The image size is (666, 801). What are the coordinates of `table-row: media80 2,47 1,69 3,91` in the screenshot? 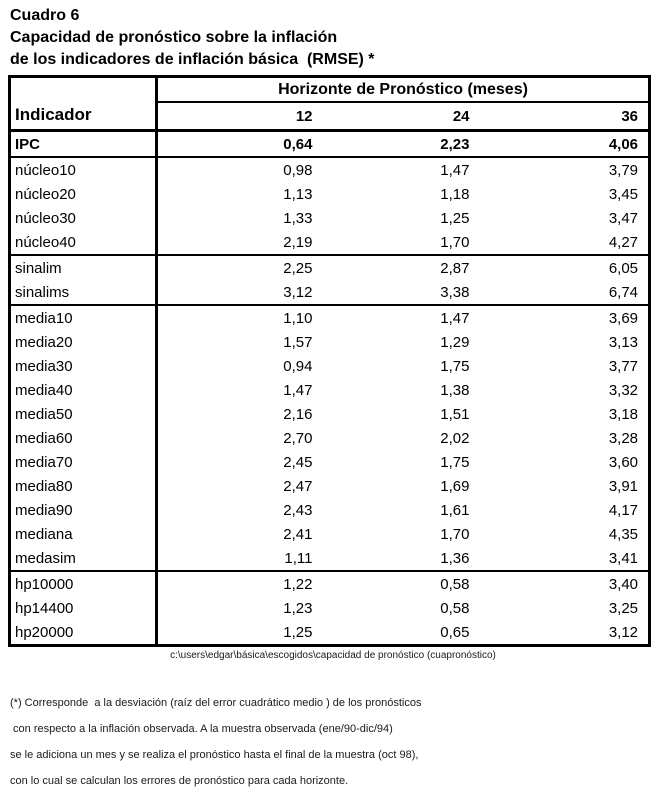 It's located at (329, 486).